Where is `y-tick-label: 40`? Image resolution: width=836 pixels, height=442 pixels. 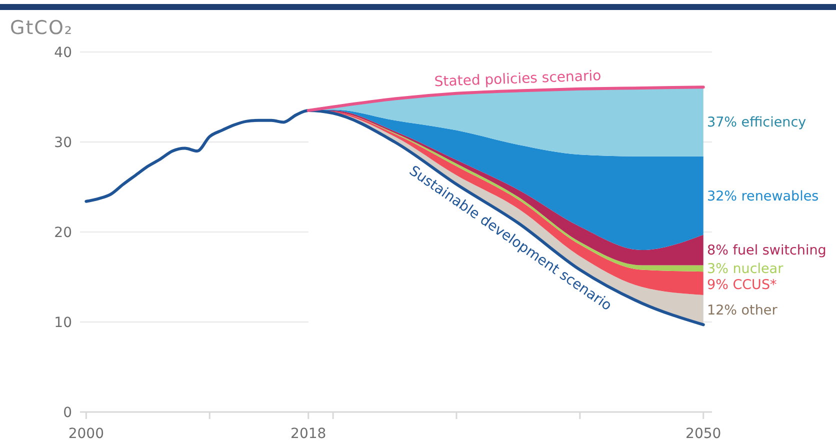
y-tick-label: 40 is located at coordinates (63, 52).